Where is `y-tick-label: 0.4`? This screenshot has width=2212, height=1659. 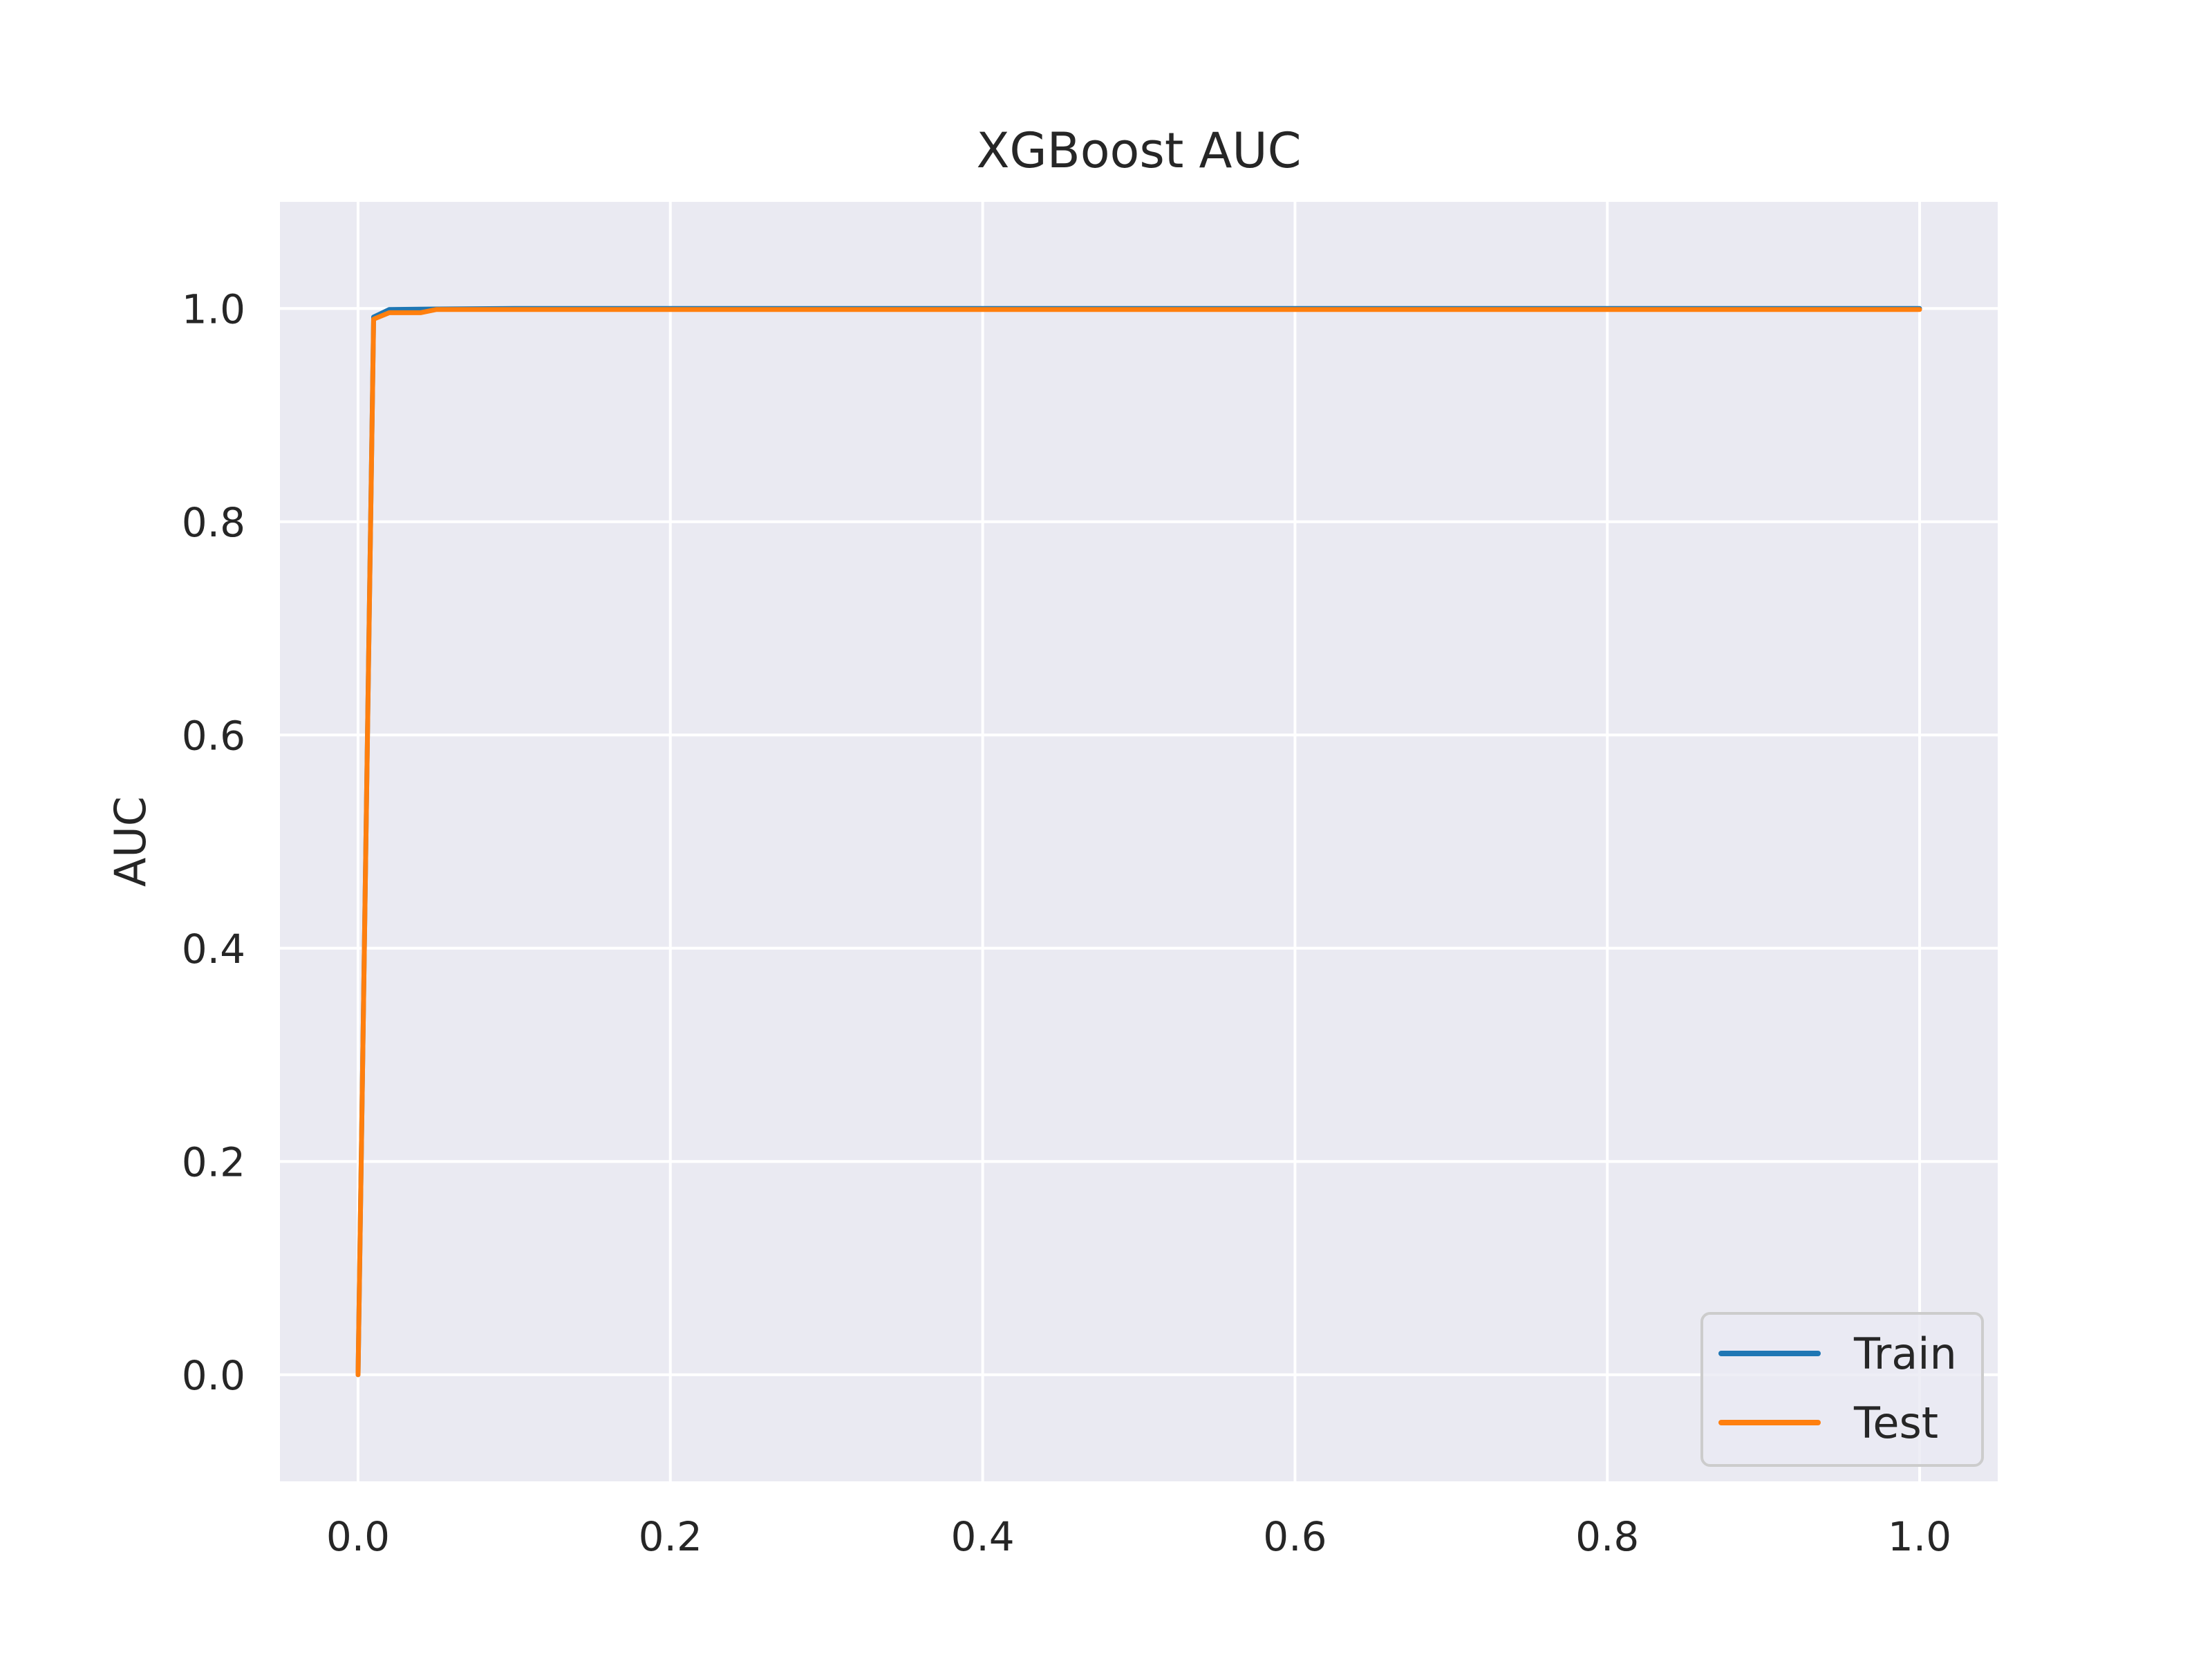 y-tick-label: 0.4 is located at coordinates (214, 950).